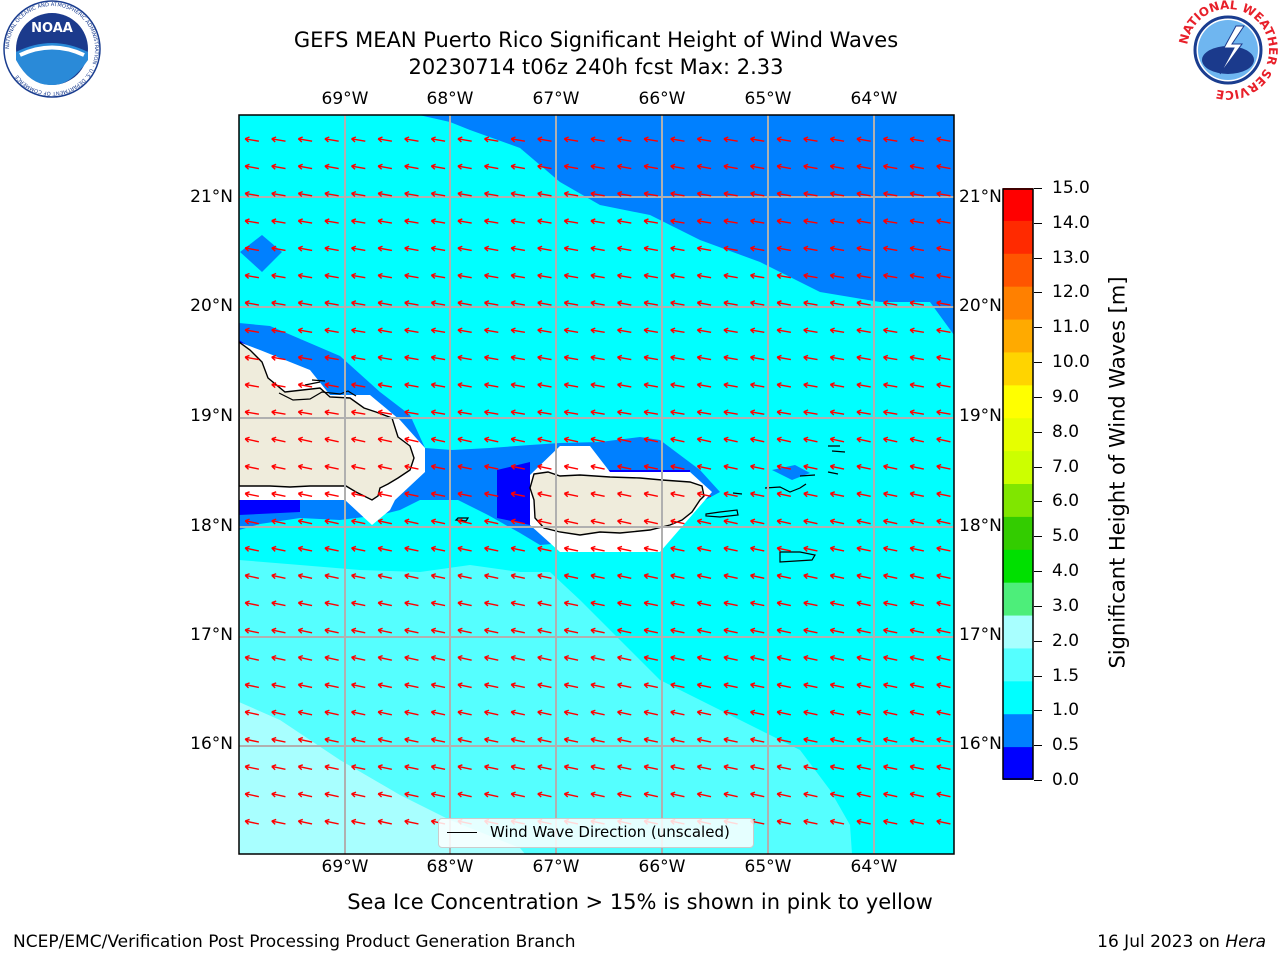  Describe the element at coordinates (1038, 572) in the screenshot. I see `colorbar-tick-mark` at that location.